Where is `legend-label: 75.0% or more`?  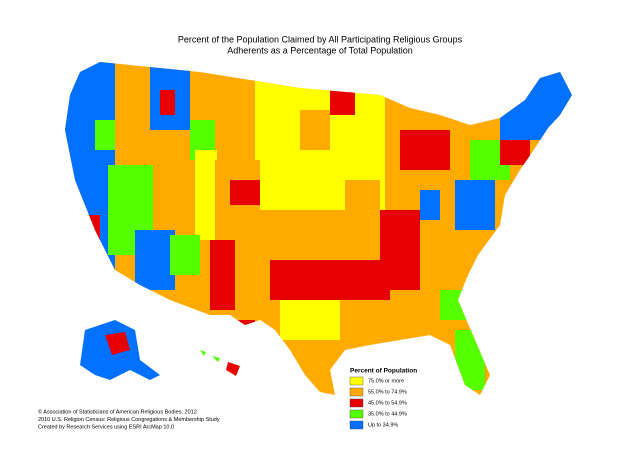 legend-label: 75.0% or more is located at coordinates (386, 381).